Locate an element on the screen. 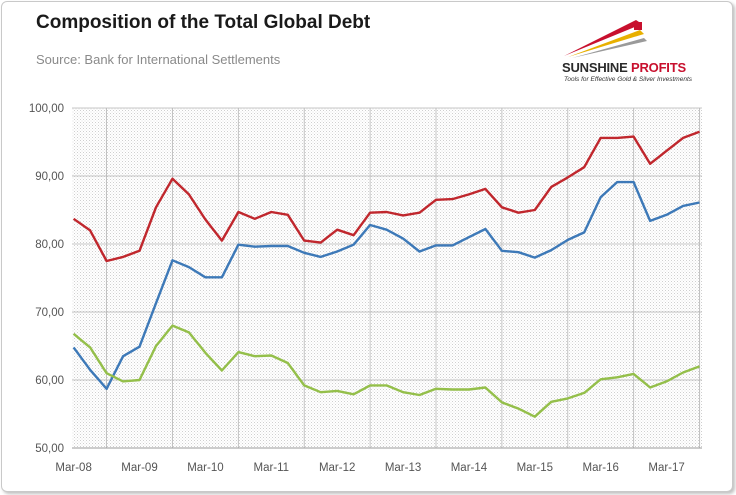 This screenshot has height=495, width=736. logo-rays-icon is located at coordinates (605, 39).